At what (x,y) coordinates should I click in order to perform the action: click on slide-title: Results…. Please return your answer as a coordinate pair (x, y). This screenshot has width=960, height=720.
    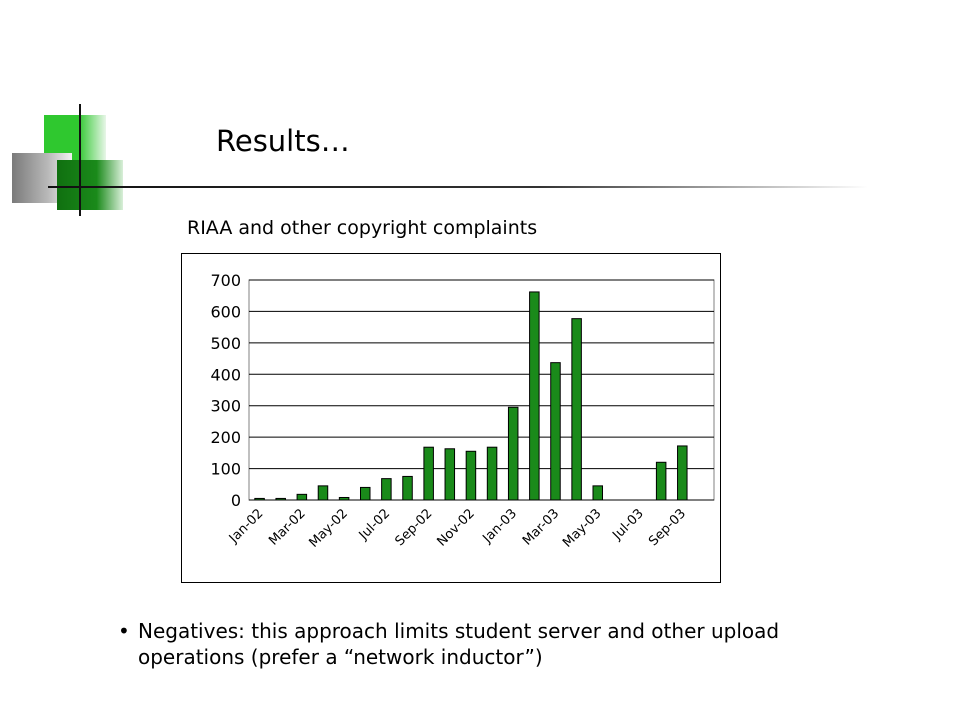
    Looking at the image, I should click on (283, 141).